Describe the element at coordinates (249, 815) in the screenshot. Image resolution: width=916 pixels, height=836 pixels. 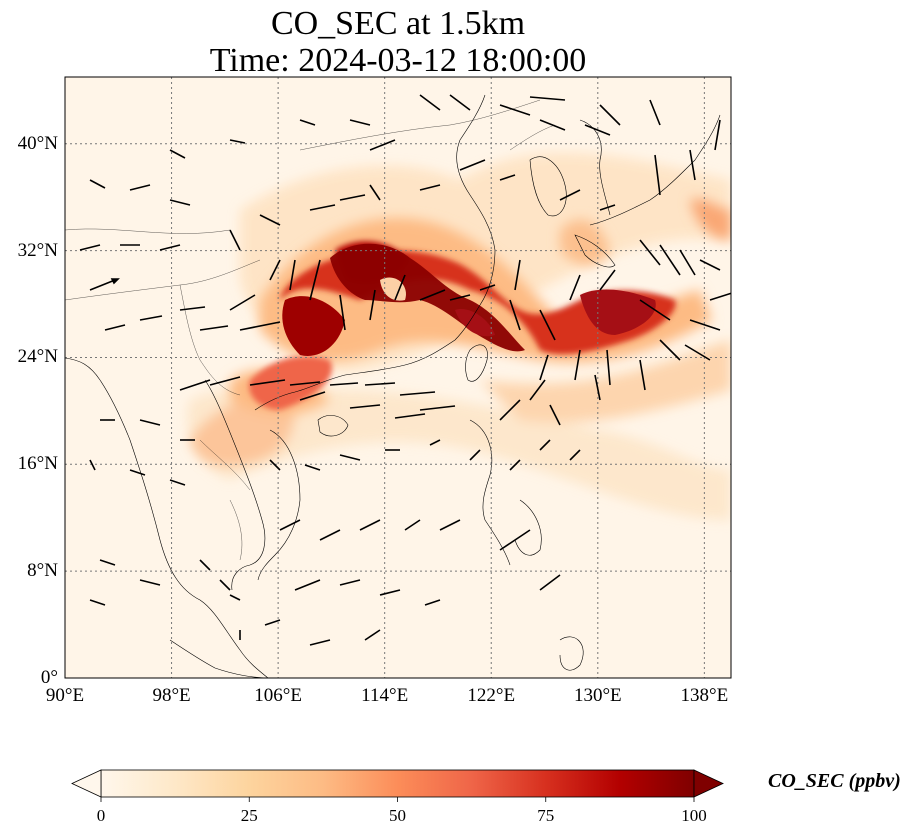
I see `colorbar-tick-label: 25` at that location.